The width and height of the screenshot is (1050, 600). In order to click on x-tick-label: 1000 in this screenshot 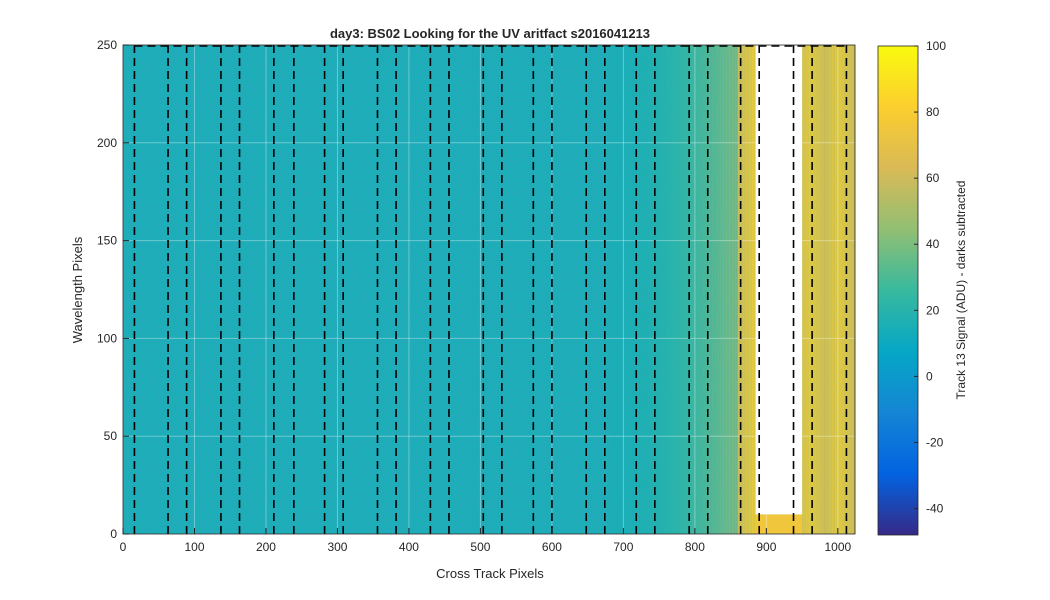, I will do `click(837, 547)`.